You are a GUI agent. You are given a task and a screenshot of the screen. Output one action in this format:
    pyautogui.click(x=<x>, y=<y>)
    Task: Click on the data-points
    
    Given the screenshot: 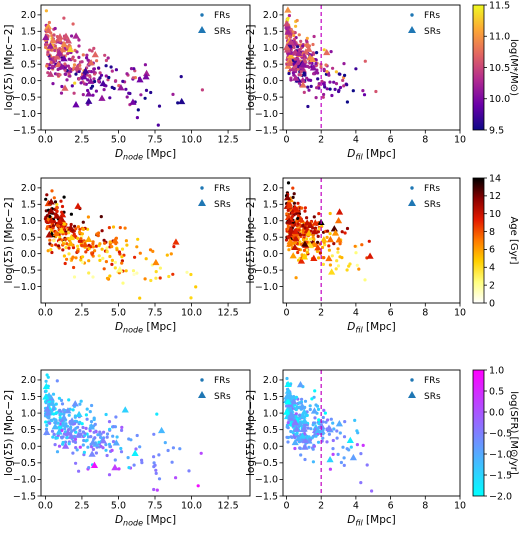 What is the action you would take?
    pyautogui.click(x=122, y=432)
    